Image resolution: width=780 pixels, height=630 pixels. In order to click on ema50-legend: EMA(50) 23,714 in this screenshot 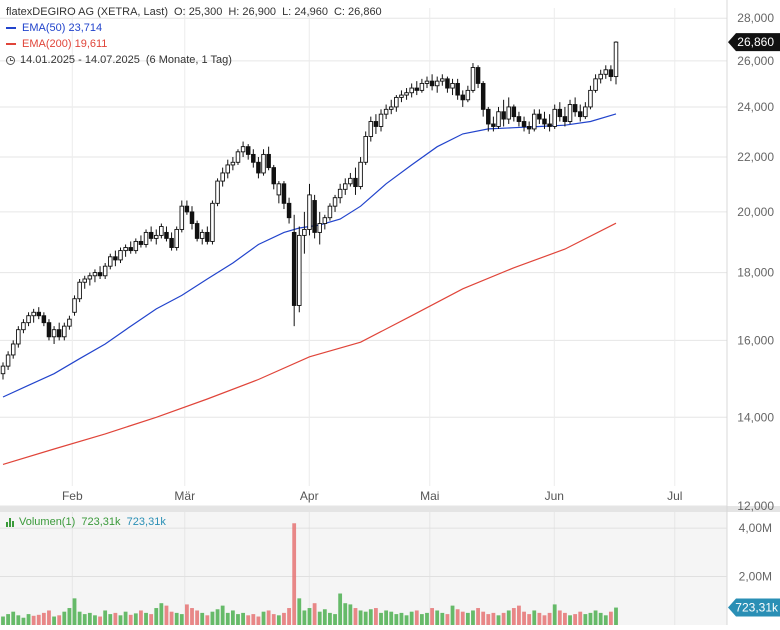, I will do `click(194, 28)`.